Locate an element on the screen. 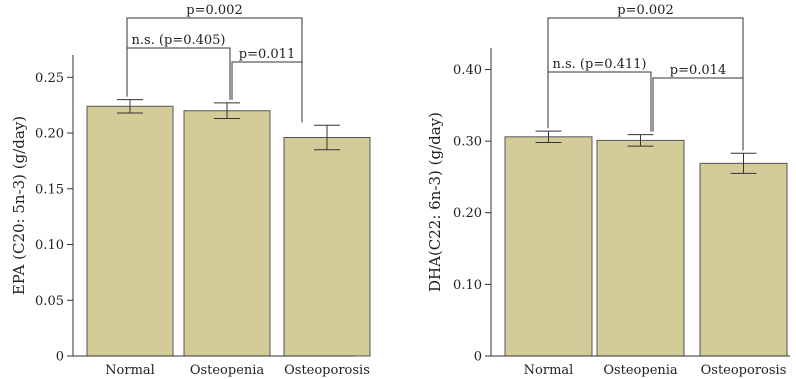 Image resolution: width=796 pixels, height=379 pixels. chart-2-significance-label-2: n.s. (p=0.411) is located at coordinates (599, 64).